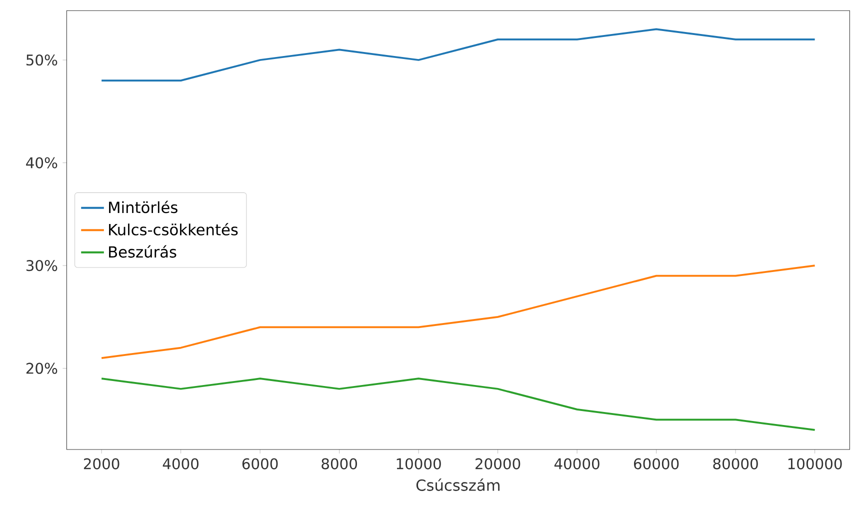  What do you see at coordinates (173, 229) in the screenshot?
I see `legend-label: Kulcs-csökkentés` at bounding box center [173, 229].